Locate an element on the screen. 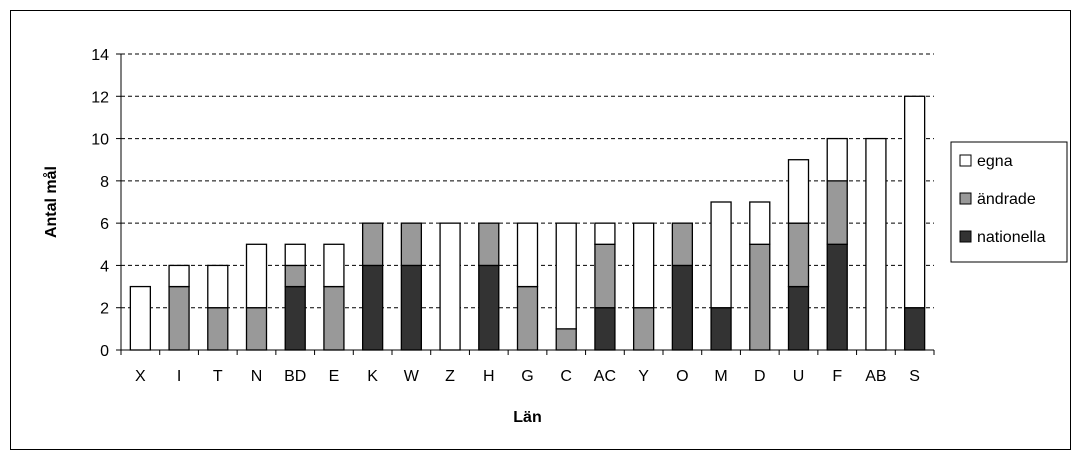 This screenshot has height=472, width=1085. x-tick-label: O is located at coordinates (682, 376).